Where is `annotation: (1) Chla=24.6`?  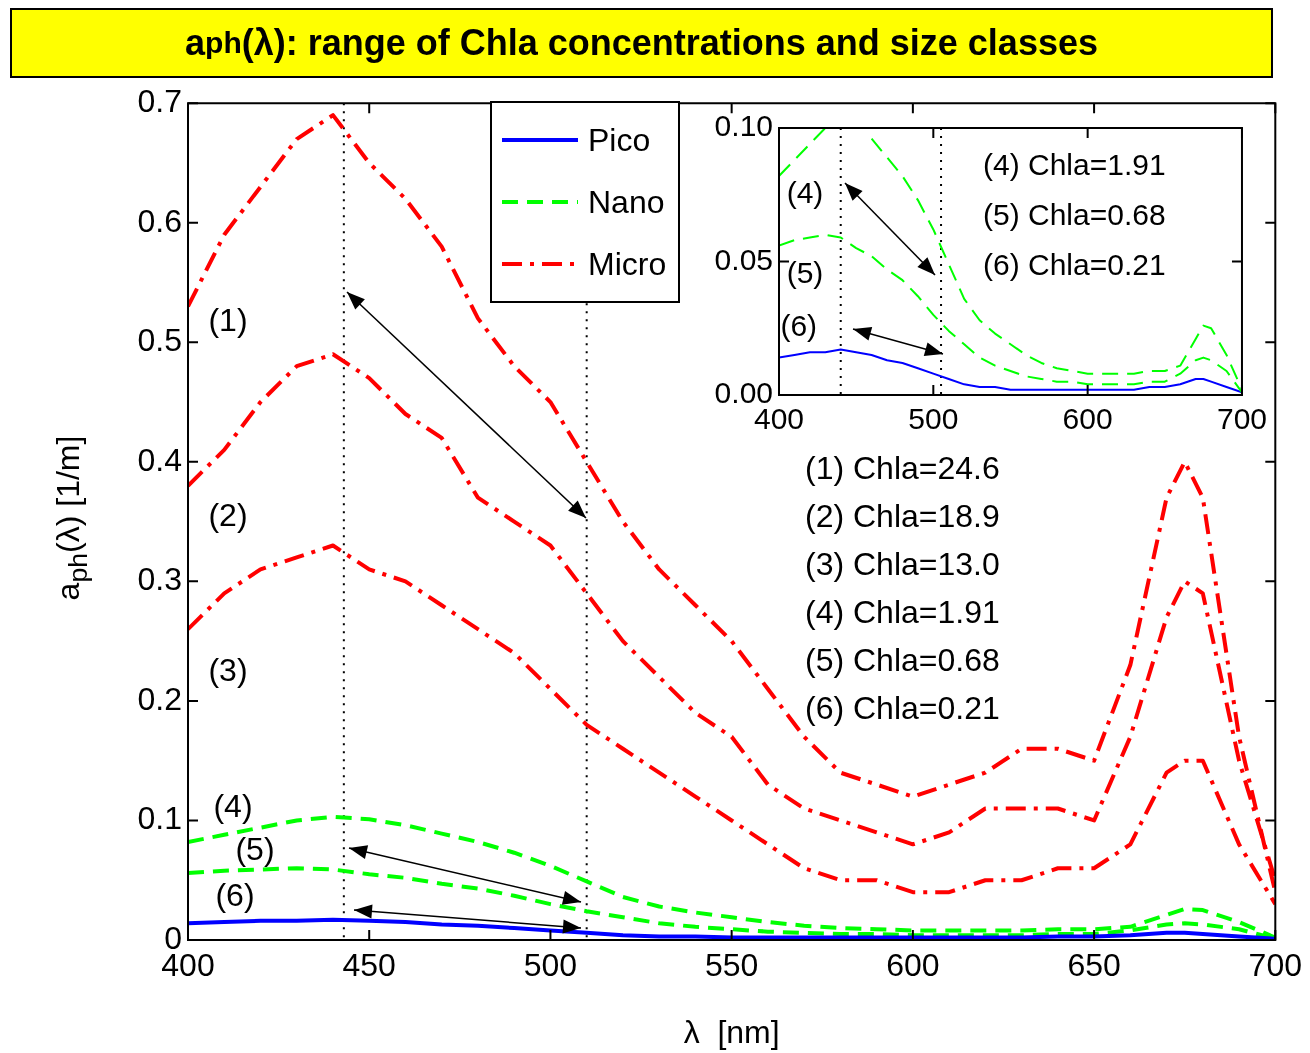
annotation: (1) Chla=24.6 is located at coordinates (902, 467).